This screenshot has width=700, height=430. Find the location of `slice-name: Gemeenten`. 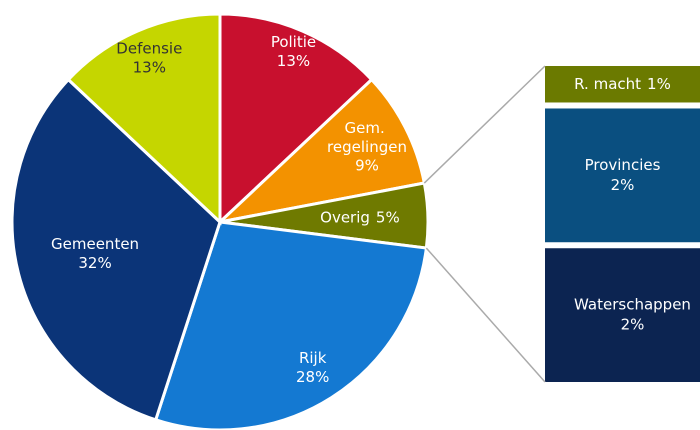

slice-name: Gemeenten is located at coordinates (95, 244).